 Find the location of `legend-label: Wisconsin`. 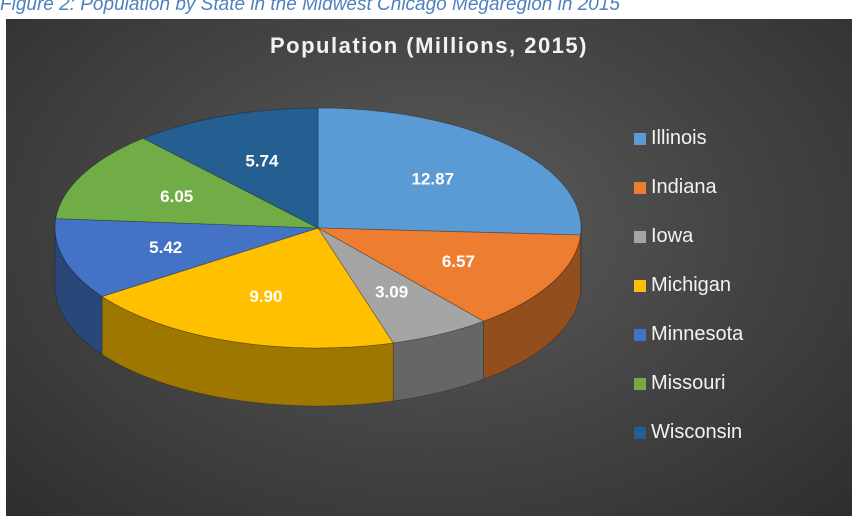

legend-label: Wisconsin is located at coordinates (697, 432).